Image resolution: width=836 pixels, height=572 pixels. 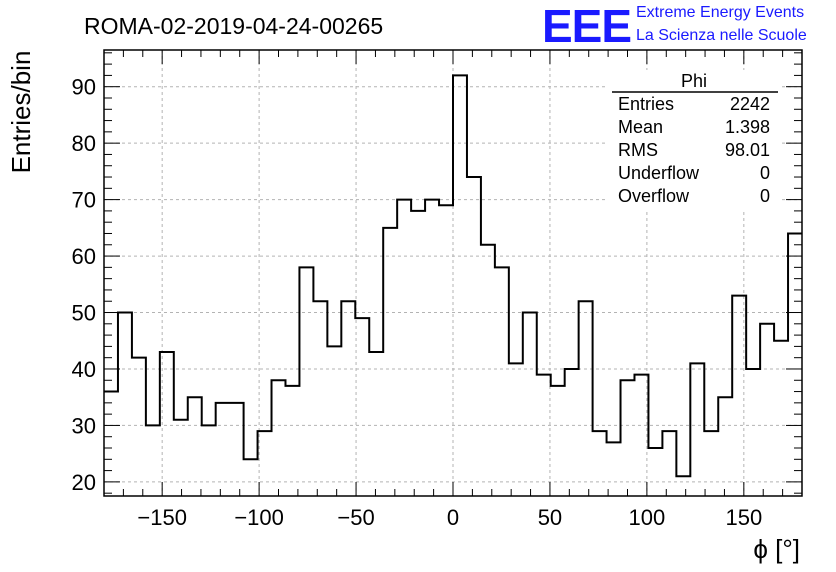 I want to click on stats-row-label: Underflow, so click(x=659, y=173).